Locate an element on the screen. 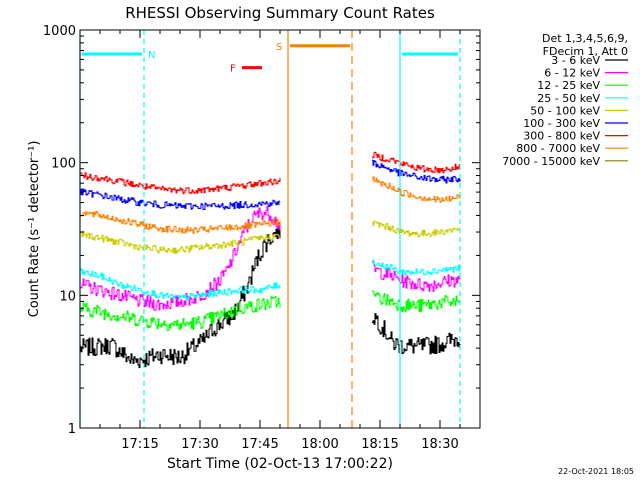 The height and width of the screenshot is (480, 640). legend-entry-label: 50 - 100 keV is located at coordinates (565, 110).